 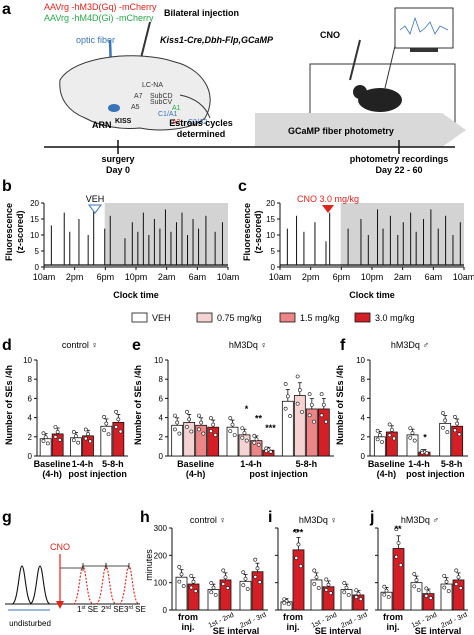 What do you see at coordinates (387, 474) in the screenshot?
I see `baseline-sub-f: (4-h)` at bounding box center [387, 474].